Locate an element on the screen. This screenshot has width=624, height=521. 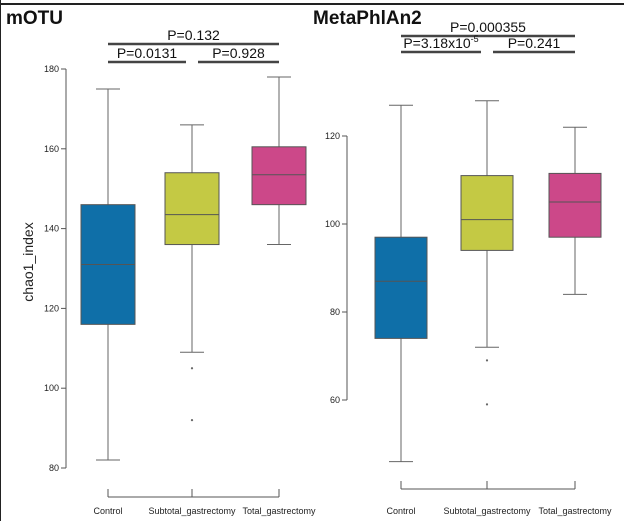
pvalue-label: P=0.0131 is located at coordinates (147, 53).